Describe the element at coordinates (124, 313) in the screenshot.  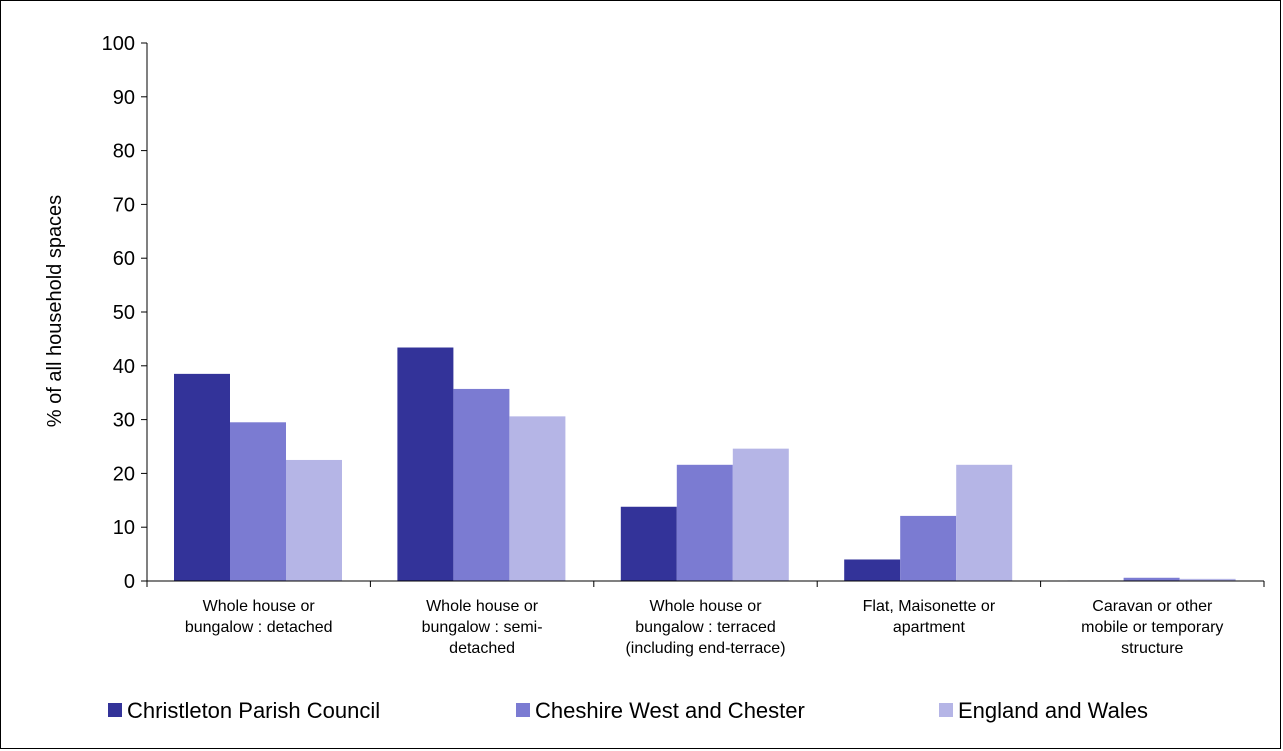
I see `y-tick-label: 50` at that location.